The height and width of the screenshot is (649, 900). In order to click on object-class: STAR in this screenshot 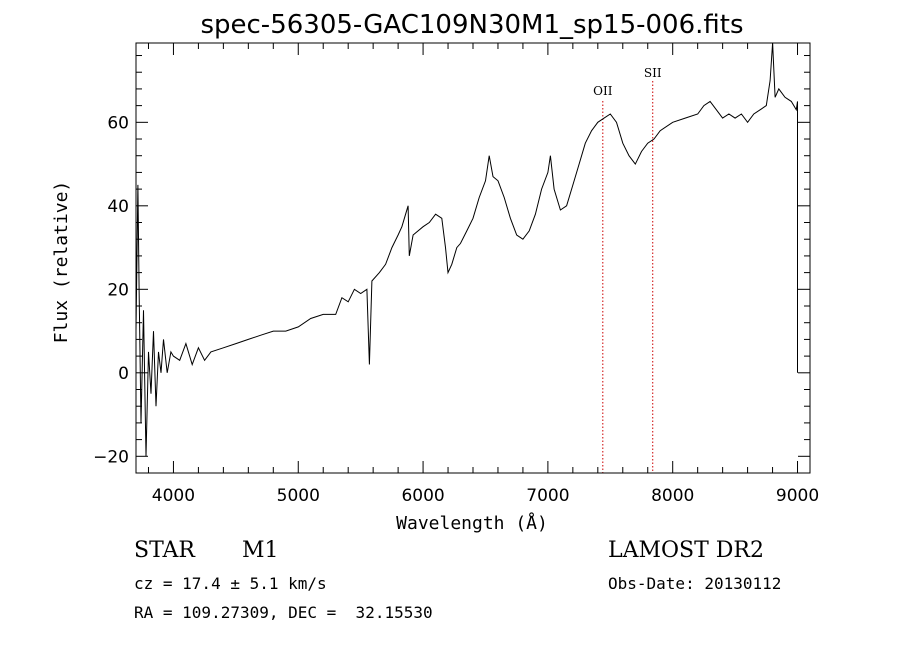, I will do `click(164, 550)`.